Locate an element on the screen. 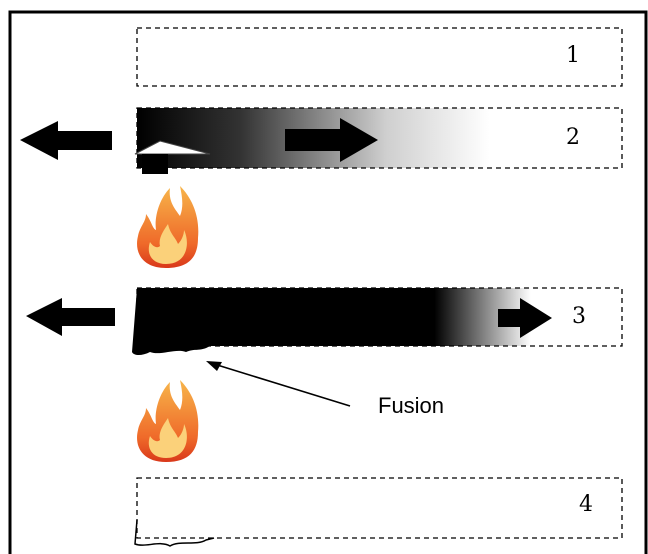 The image size is (648, 554). panel-3-fused-region is located at coordinates (342, 321).